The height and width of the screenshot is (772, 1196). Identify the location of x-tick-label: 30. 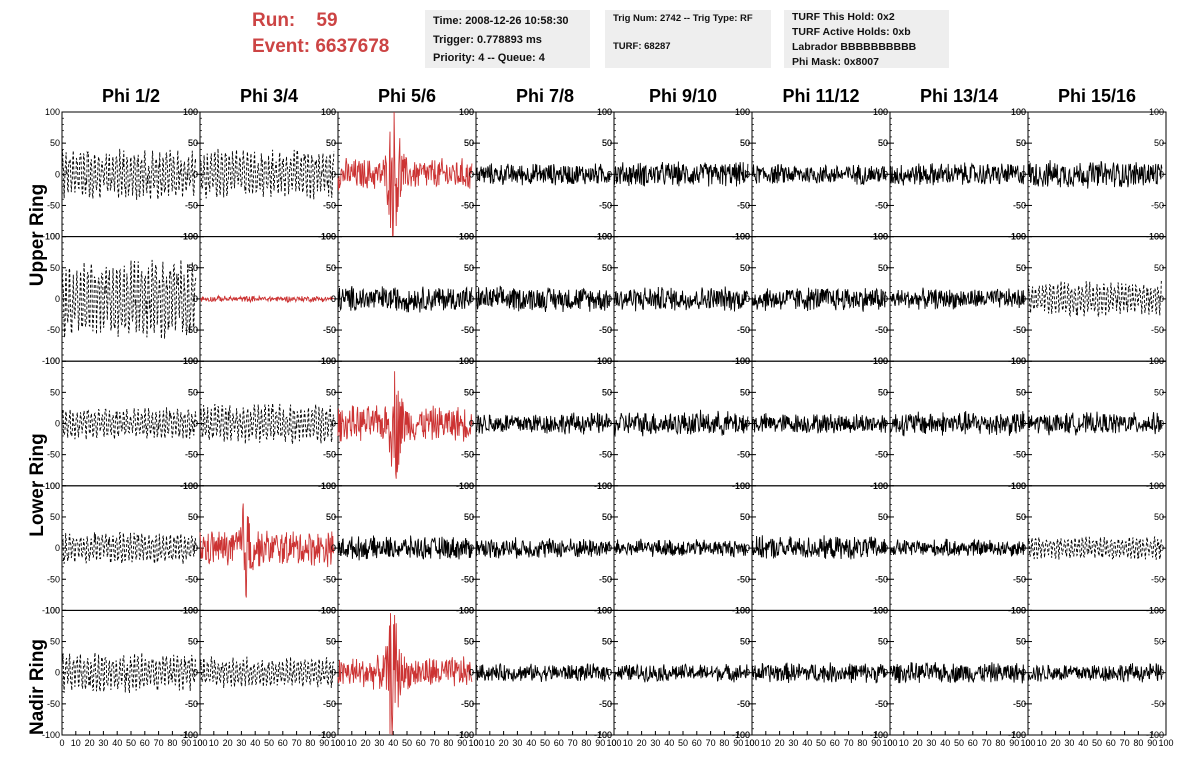
(379, 743).